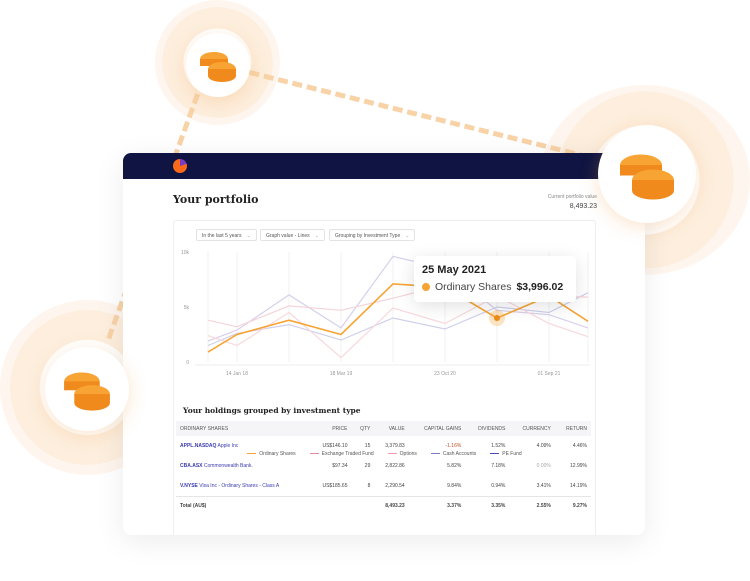  Describe the element at coordinates (454, 485) in the screenshot. I see `gains-cell: 9.84%` at that location.